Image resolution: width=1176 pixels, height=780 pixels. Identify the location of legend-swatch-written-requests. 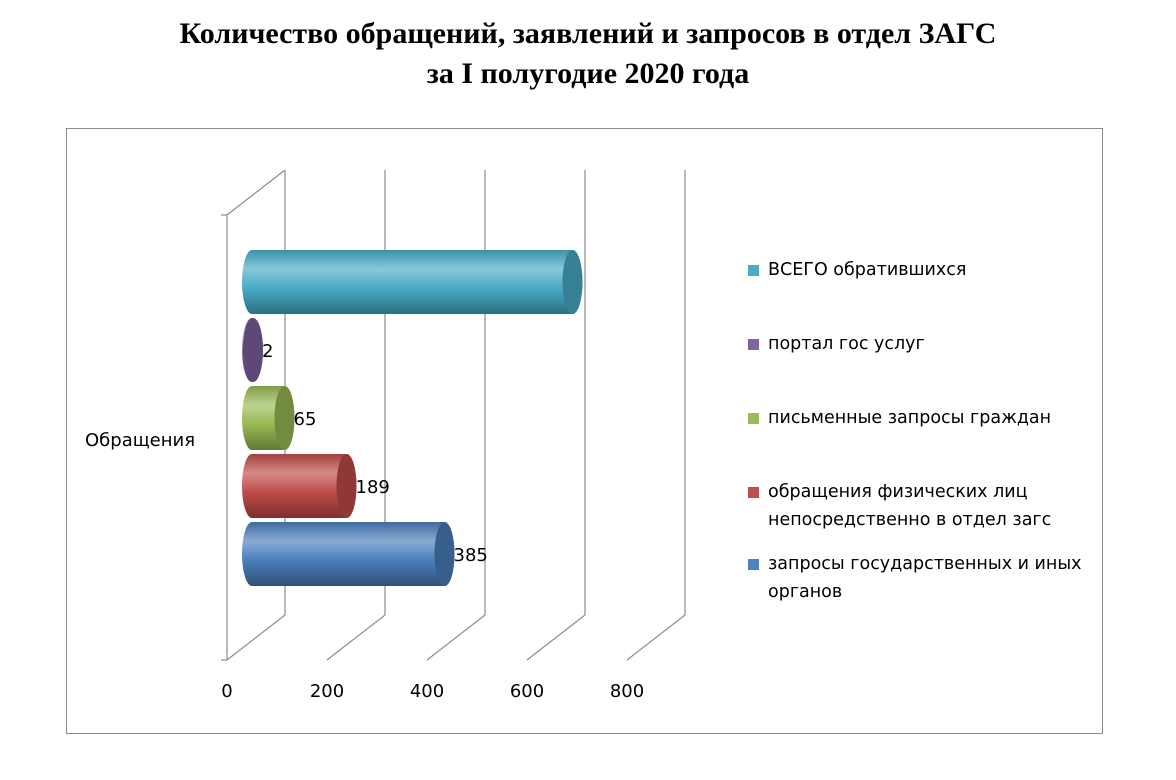
(753, 418).